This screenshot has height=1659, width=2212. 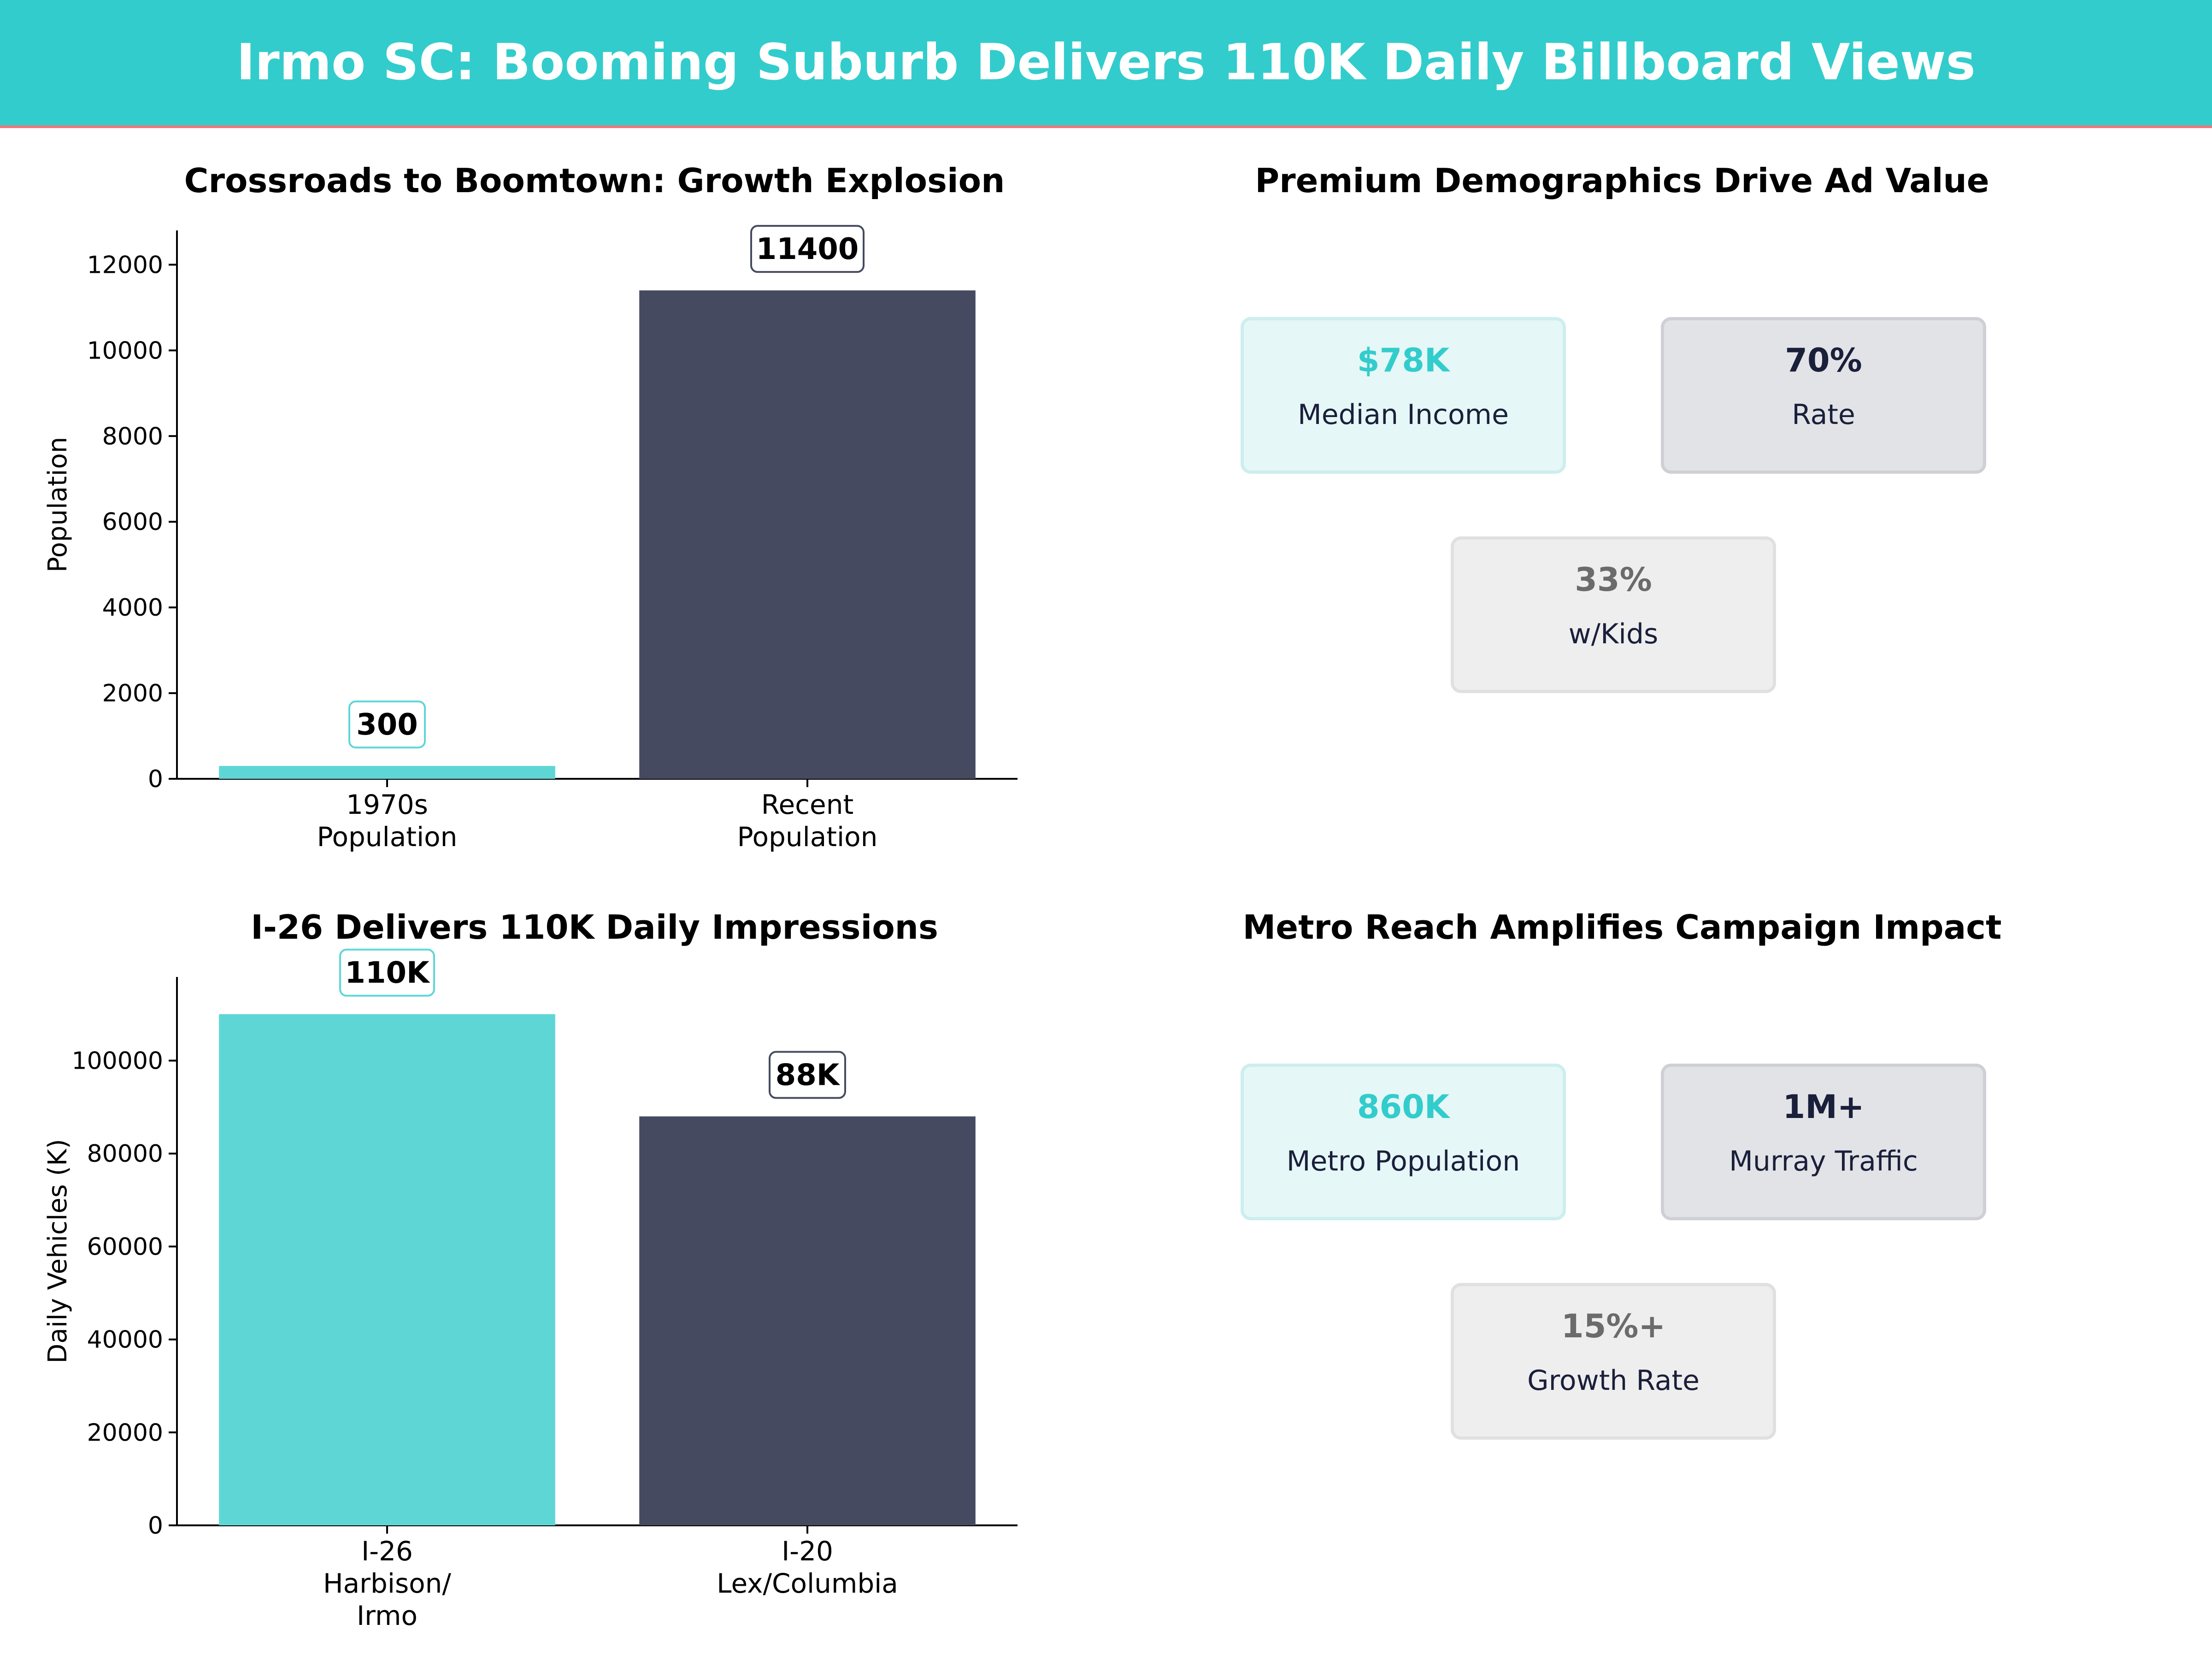 I want to click on value-label: 110K, so click(x=387, y=973).